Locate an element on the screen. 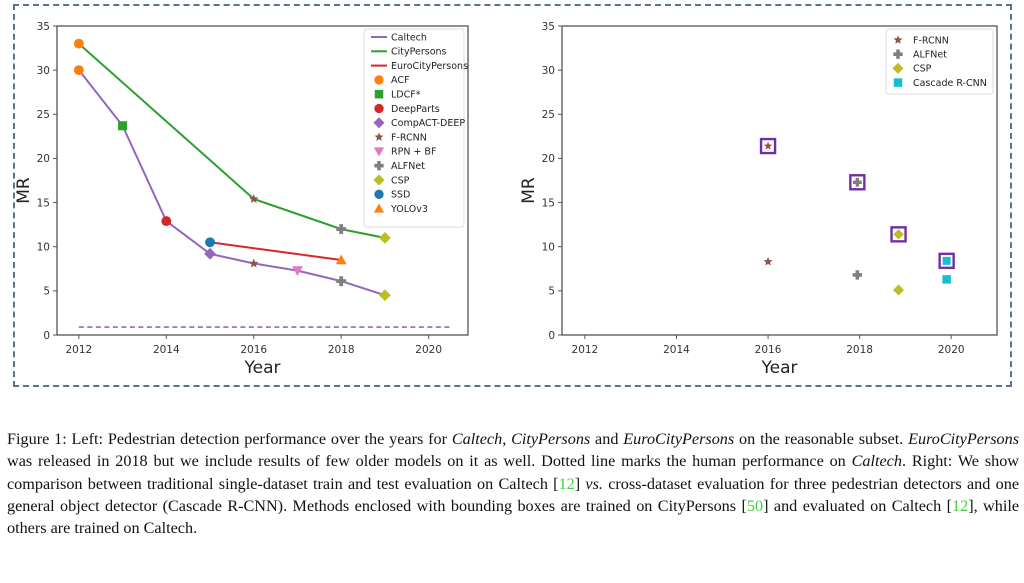  data-point-cascade-r-cnn-same-dataset is located at coordinates (946, 279).